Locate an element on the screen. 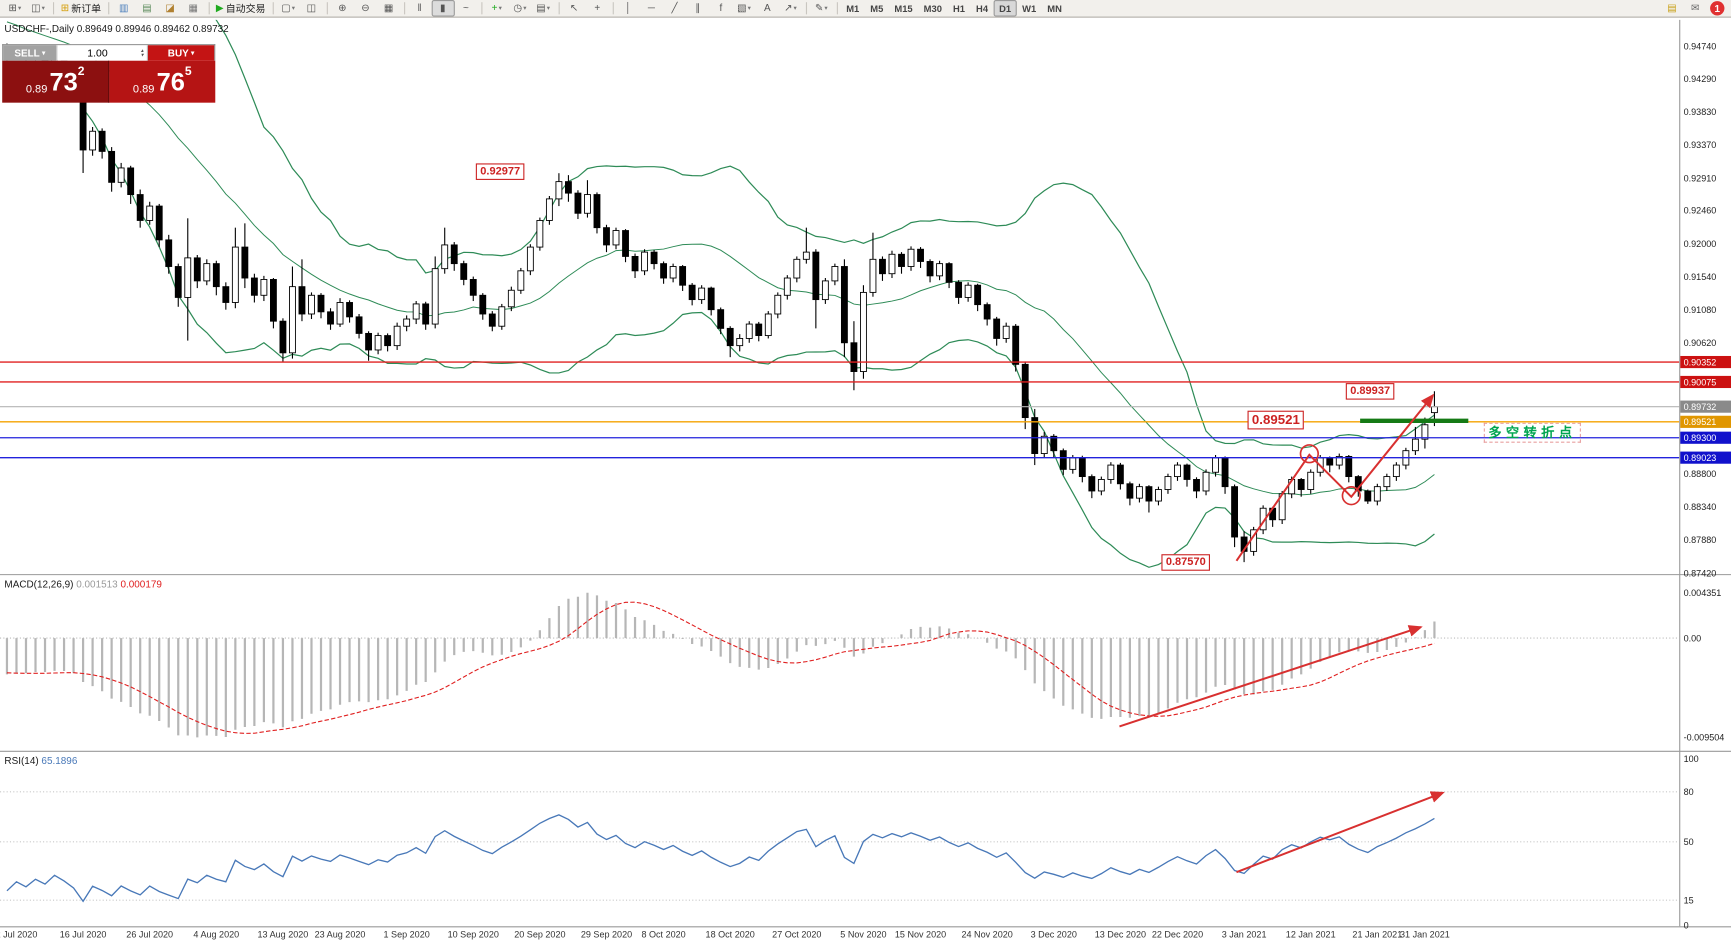  alerts-icon: ▤ is located at coordinates (1672, 8).